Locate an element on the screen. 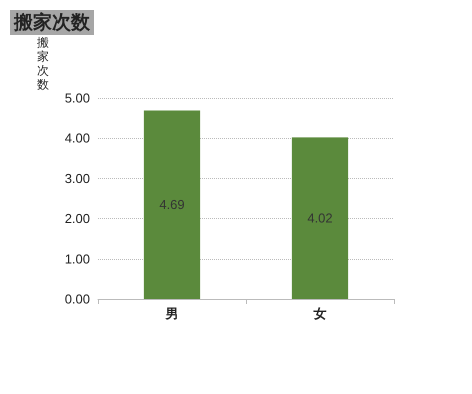 The height and width of the screenshot is (394, 472). y-tick-label: 5.00 is located at coordinates (77, 98).